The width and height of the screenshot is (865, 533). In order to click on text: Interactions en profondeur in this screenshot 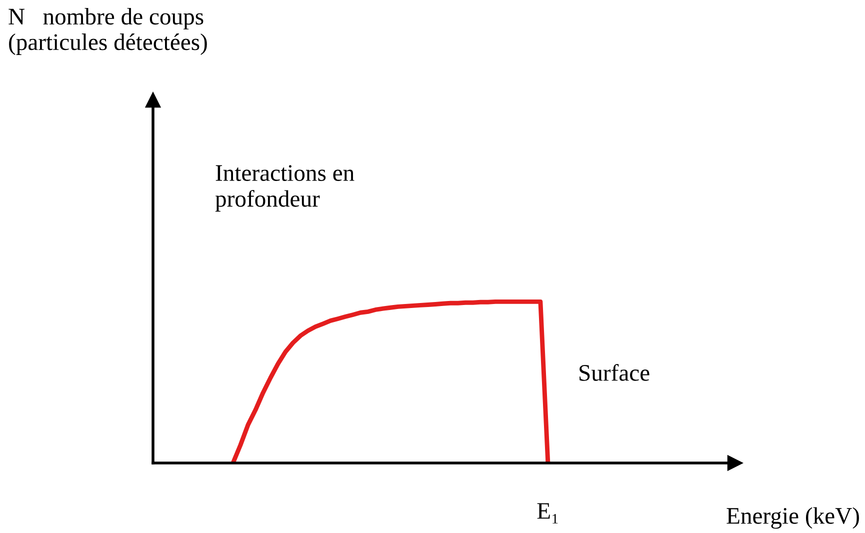, I will do `click(284, 188)`.